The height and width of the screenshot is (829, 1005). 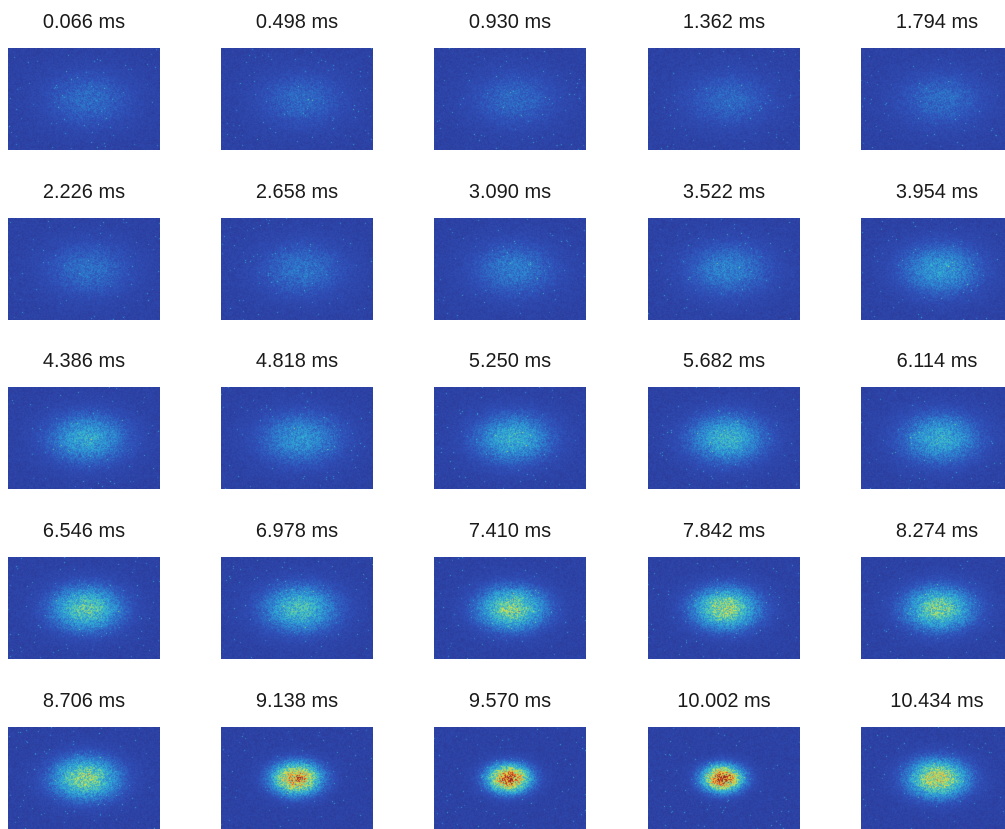 I want to click on frame-time-label: 10.434 ms, so click(x=937, y=701).